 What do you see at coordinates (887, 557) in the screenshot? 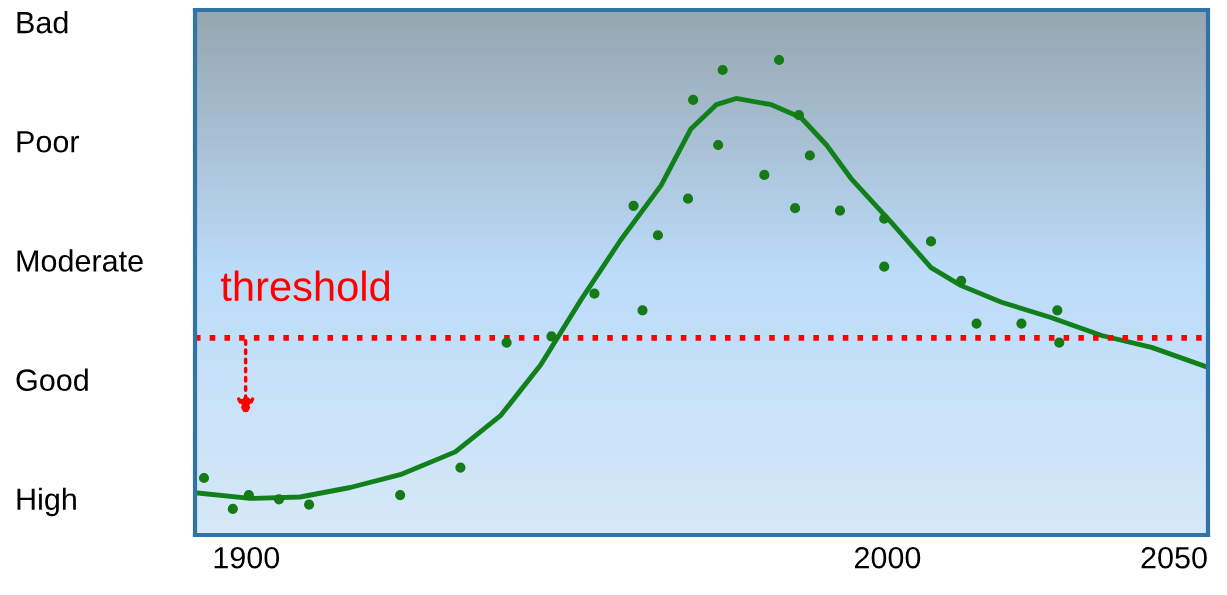
I see `x-tick-label: 2000` at bounding box center [887, 557].